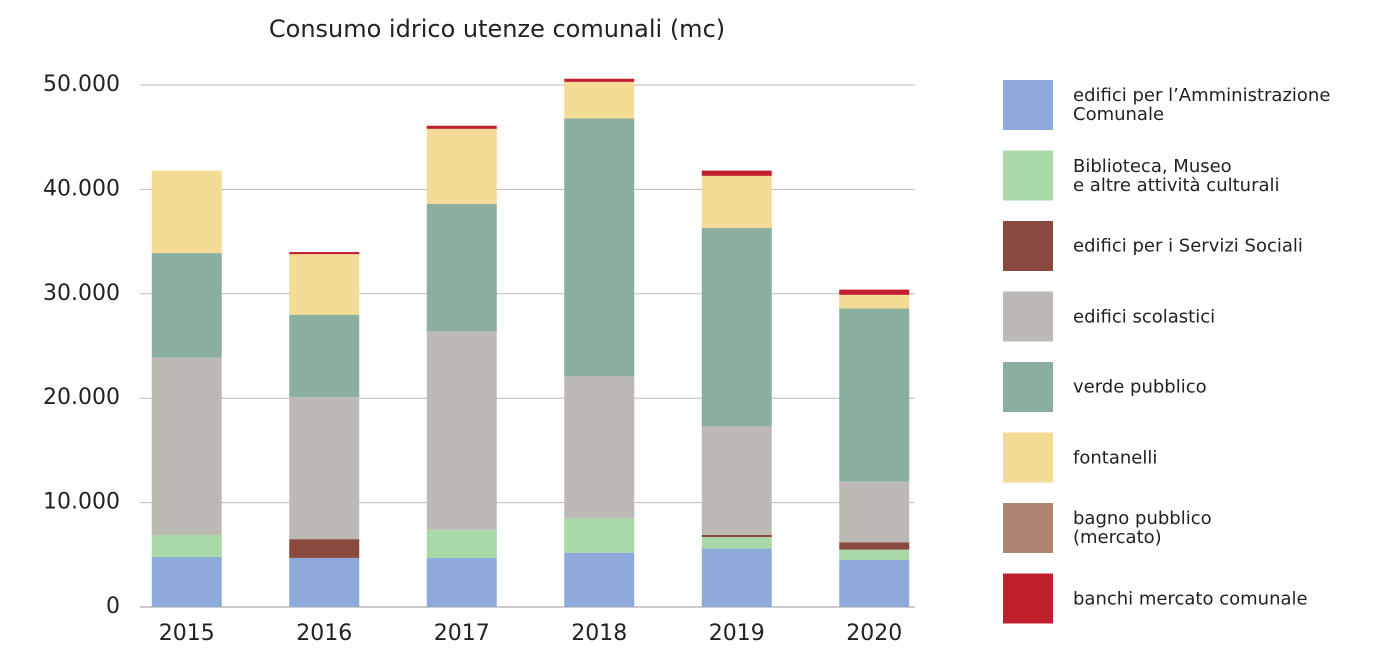 The image size is (1397, 652). What do you see at coordinates (81, 84) in the screenshot?
I see `y-tick-label: 50.000` at bounding box center [81, 84].